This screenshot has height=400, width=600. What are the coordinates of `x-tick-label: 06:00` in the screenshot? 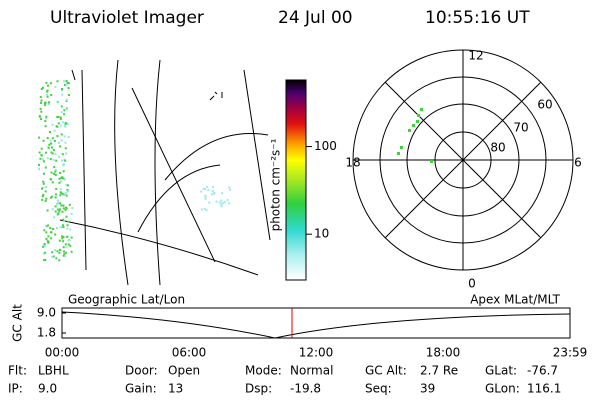 It's located at (189, 353).